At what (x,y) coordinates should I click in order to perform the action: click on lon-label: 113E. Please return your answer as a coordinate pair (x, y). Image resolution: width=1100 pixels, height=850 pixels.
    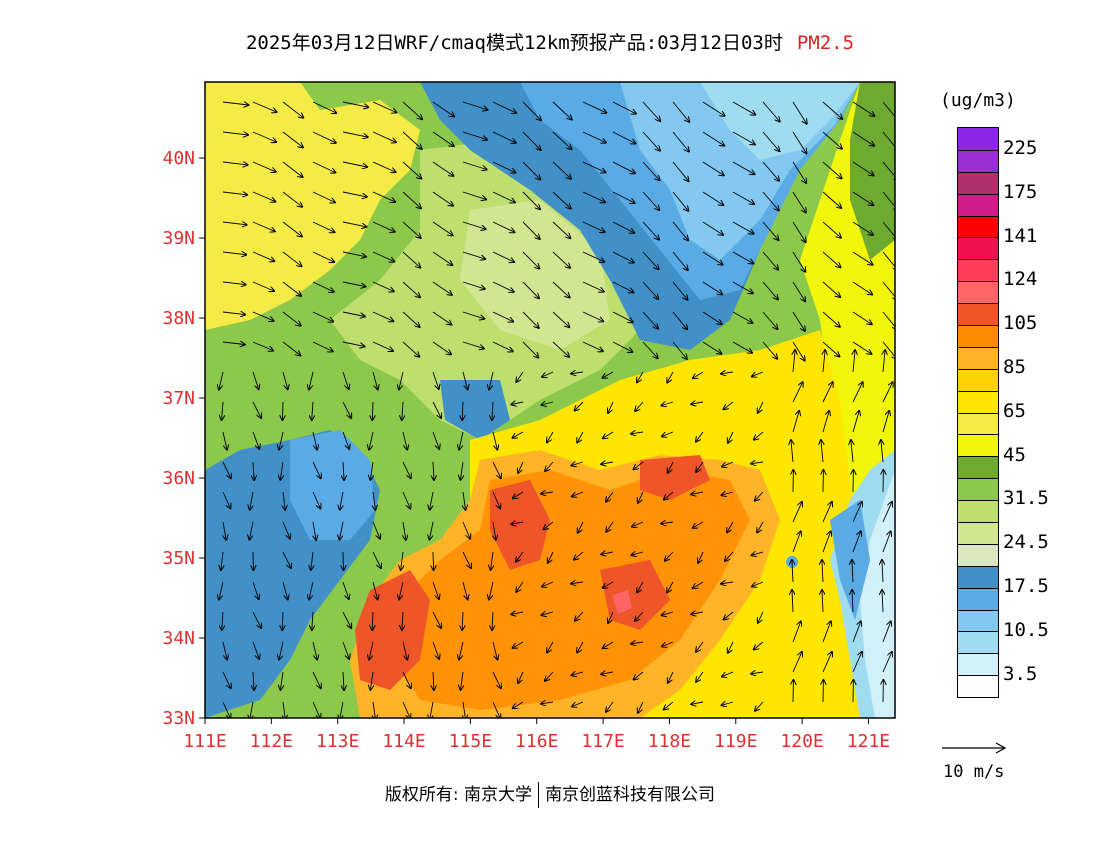
    Looking at the image, I should click on (337, 741).